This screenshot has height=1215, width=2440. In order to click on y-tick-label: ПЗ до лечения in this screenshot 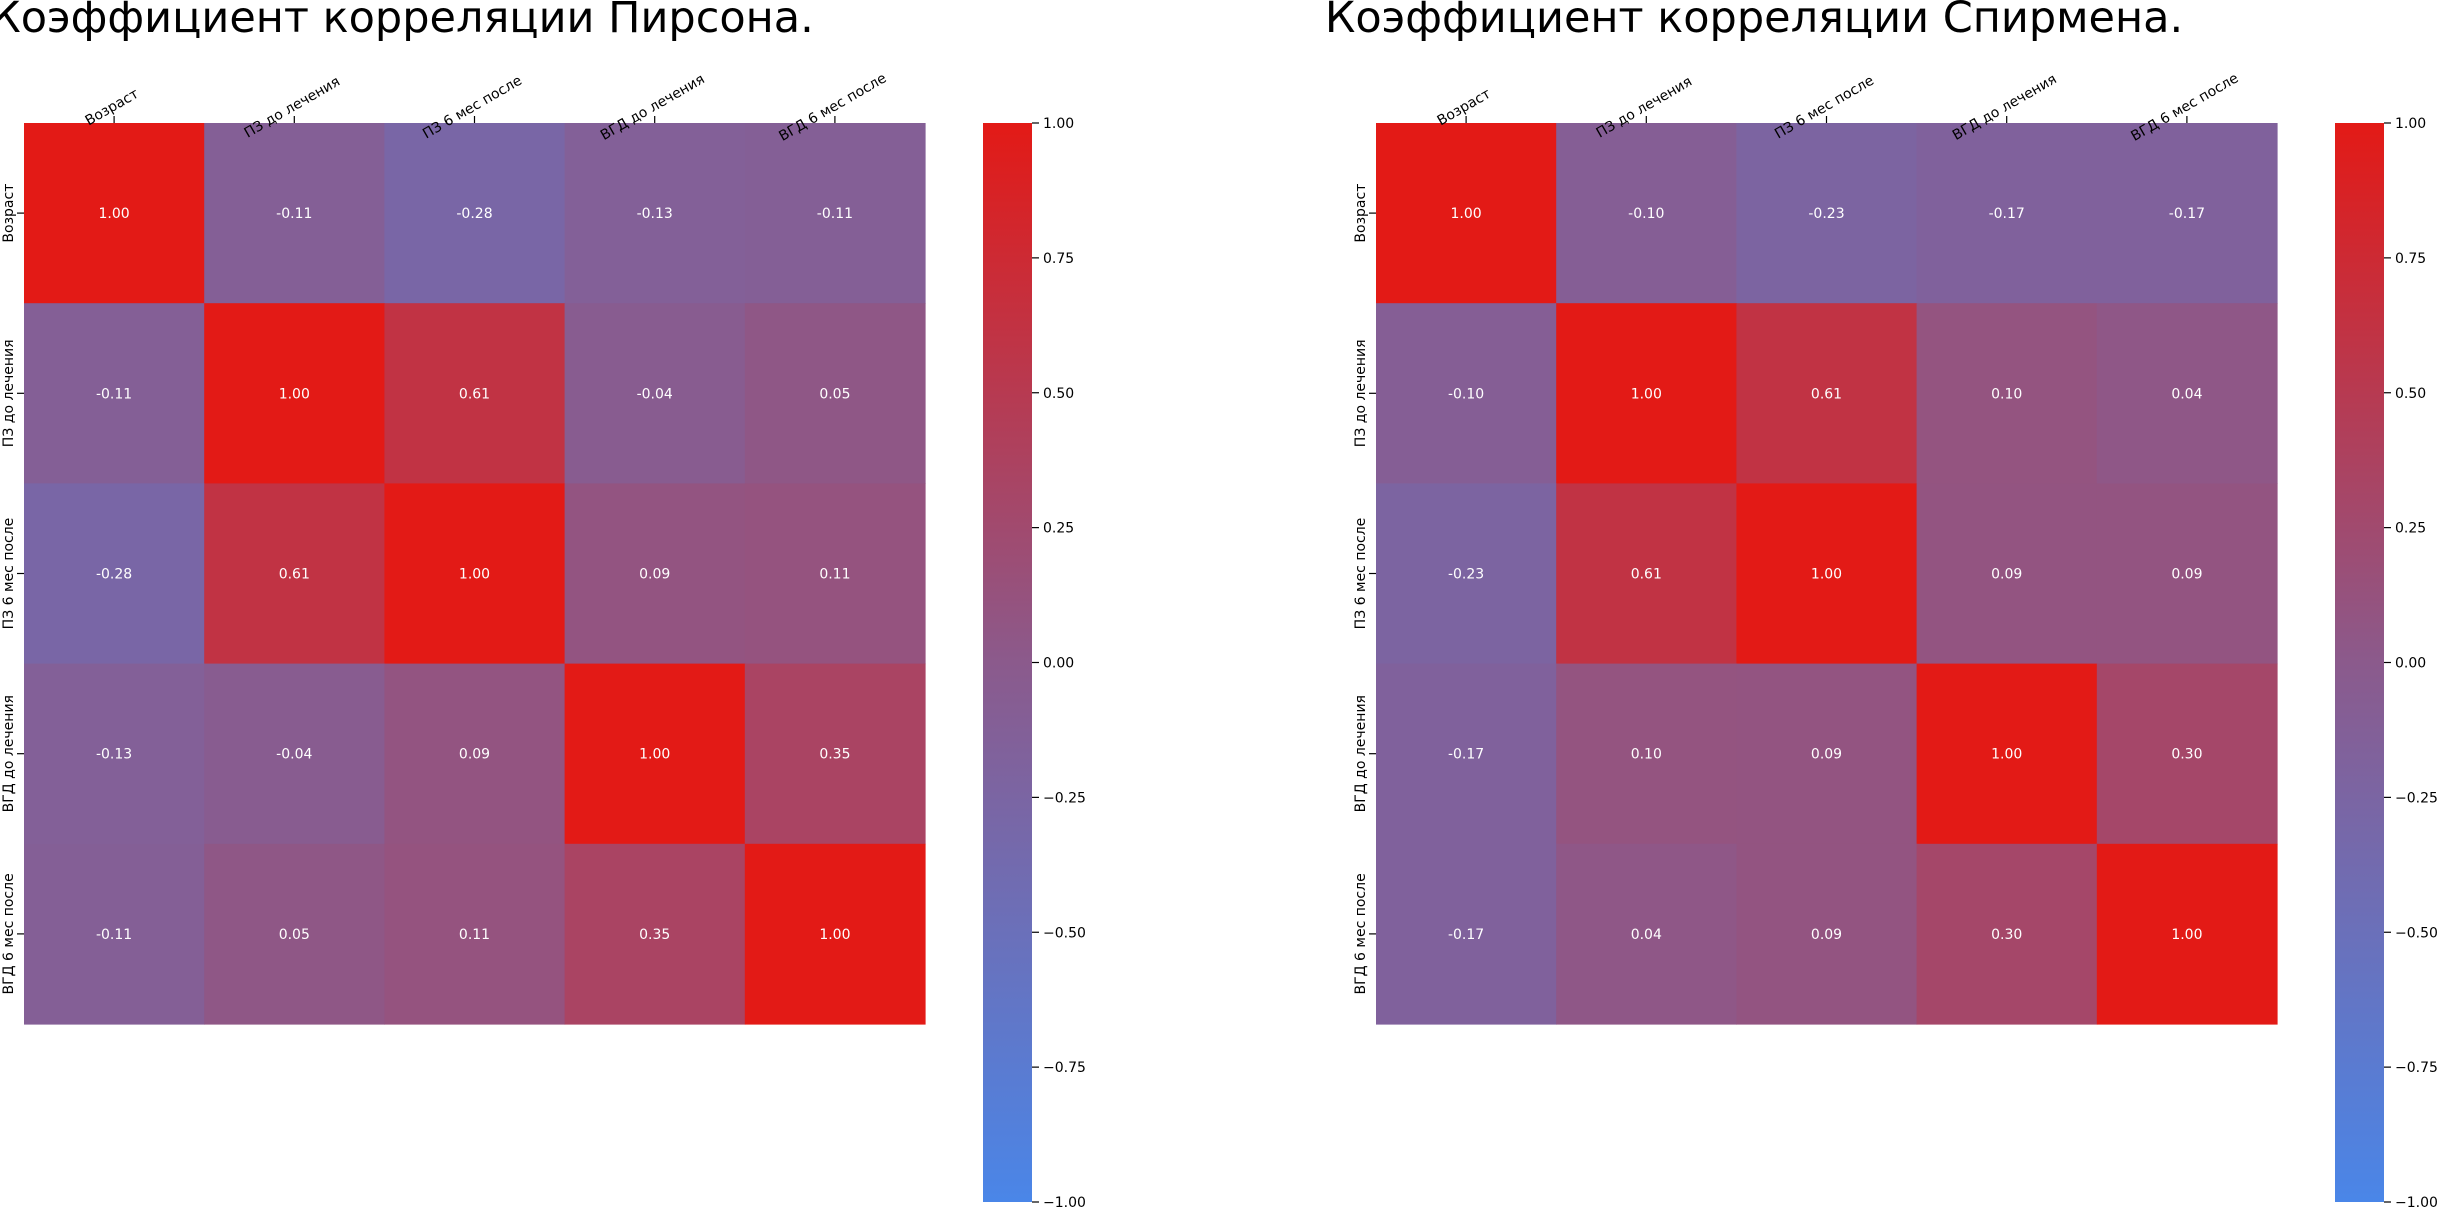, I will do `click(9, 393)`.